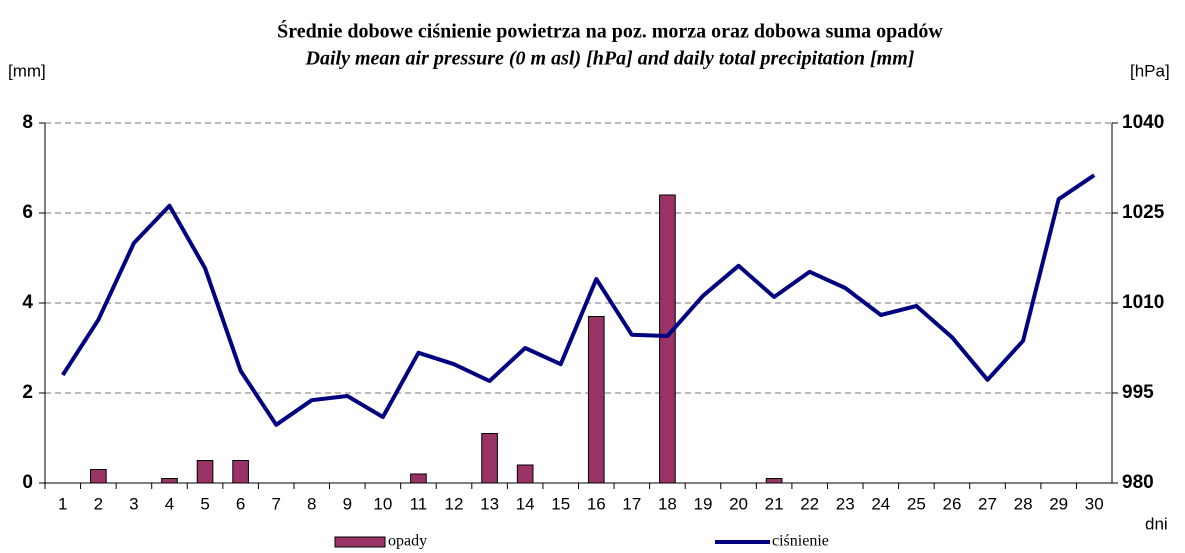 The height and width of the screenshot is (553, 1185). What do you see at coordinates (62, 503) in the screenshot?
I see `x-tick-label: 1` at bounding box center [62, 503].